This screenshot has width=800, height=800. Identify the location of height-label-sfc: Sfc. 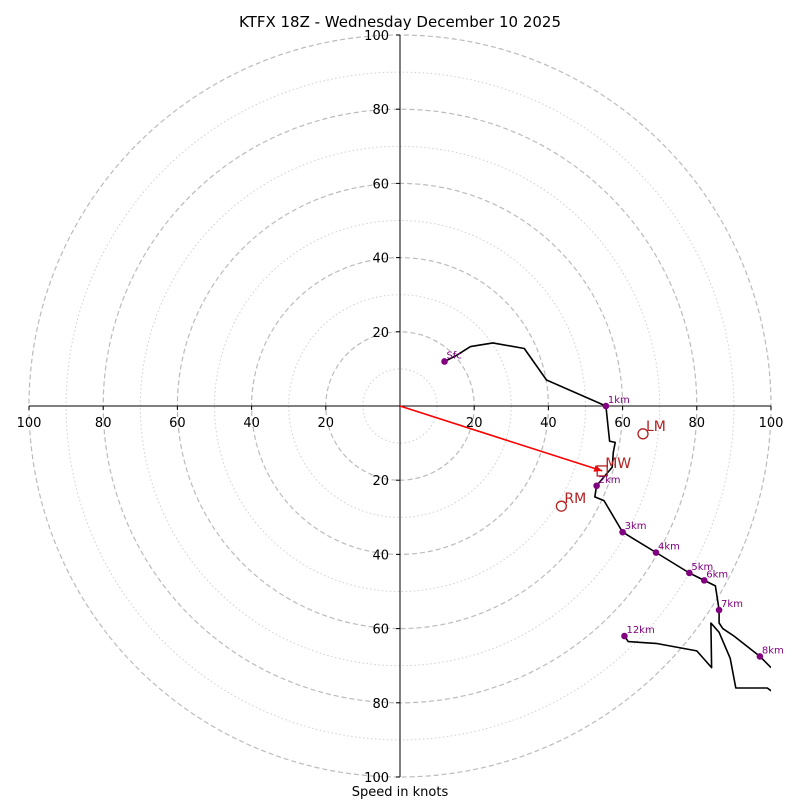
(454, 355).